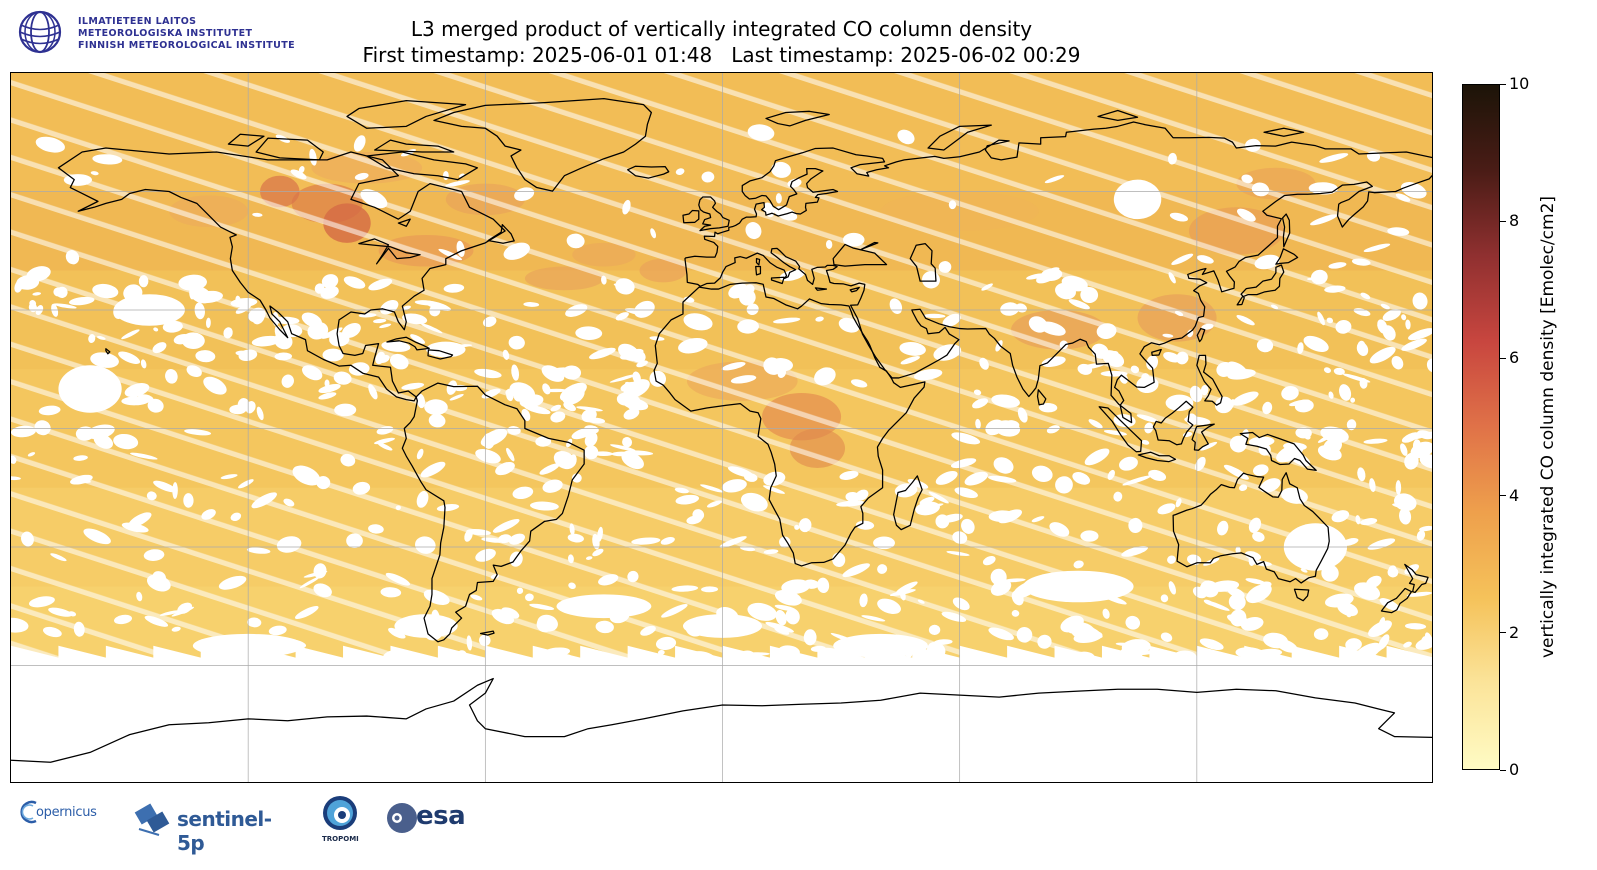 The image size is (1597, 870). Describe the element at coordinates (404, 222) in the screenshot. I see `coastline-hudson-bay-south` at that location.